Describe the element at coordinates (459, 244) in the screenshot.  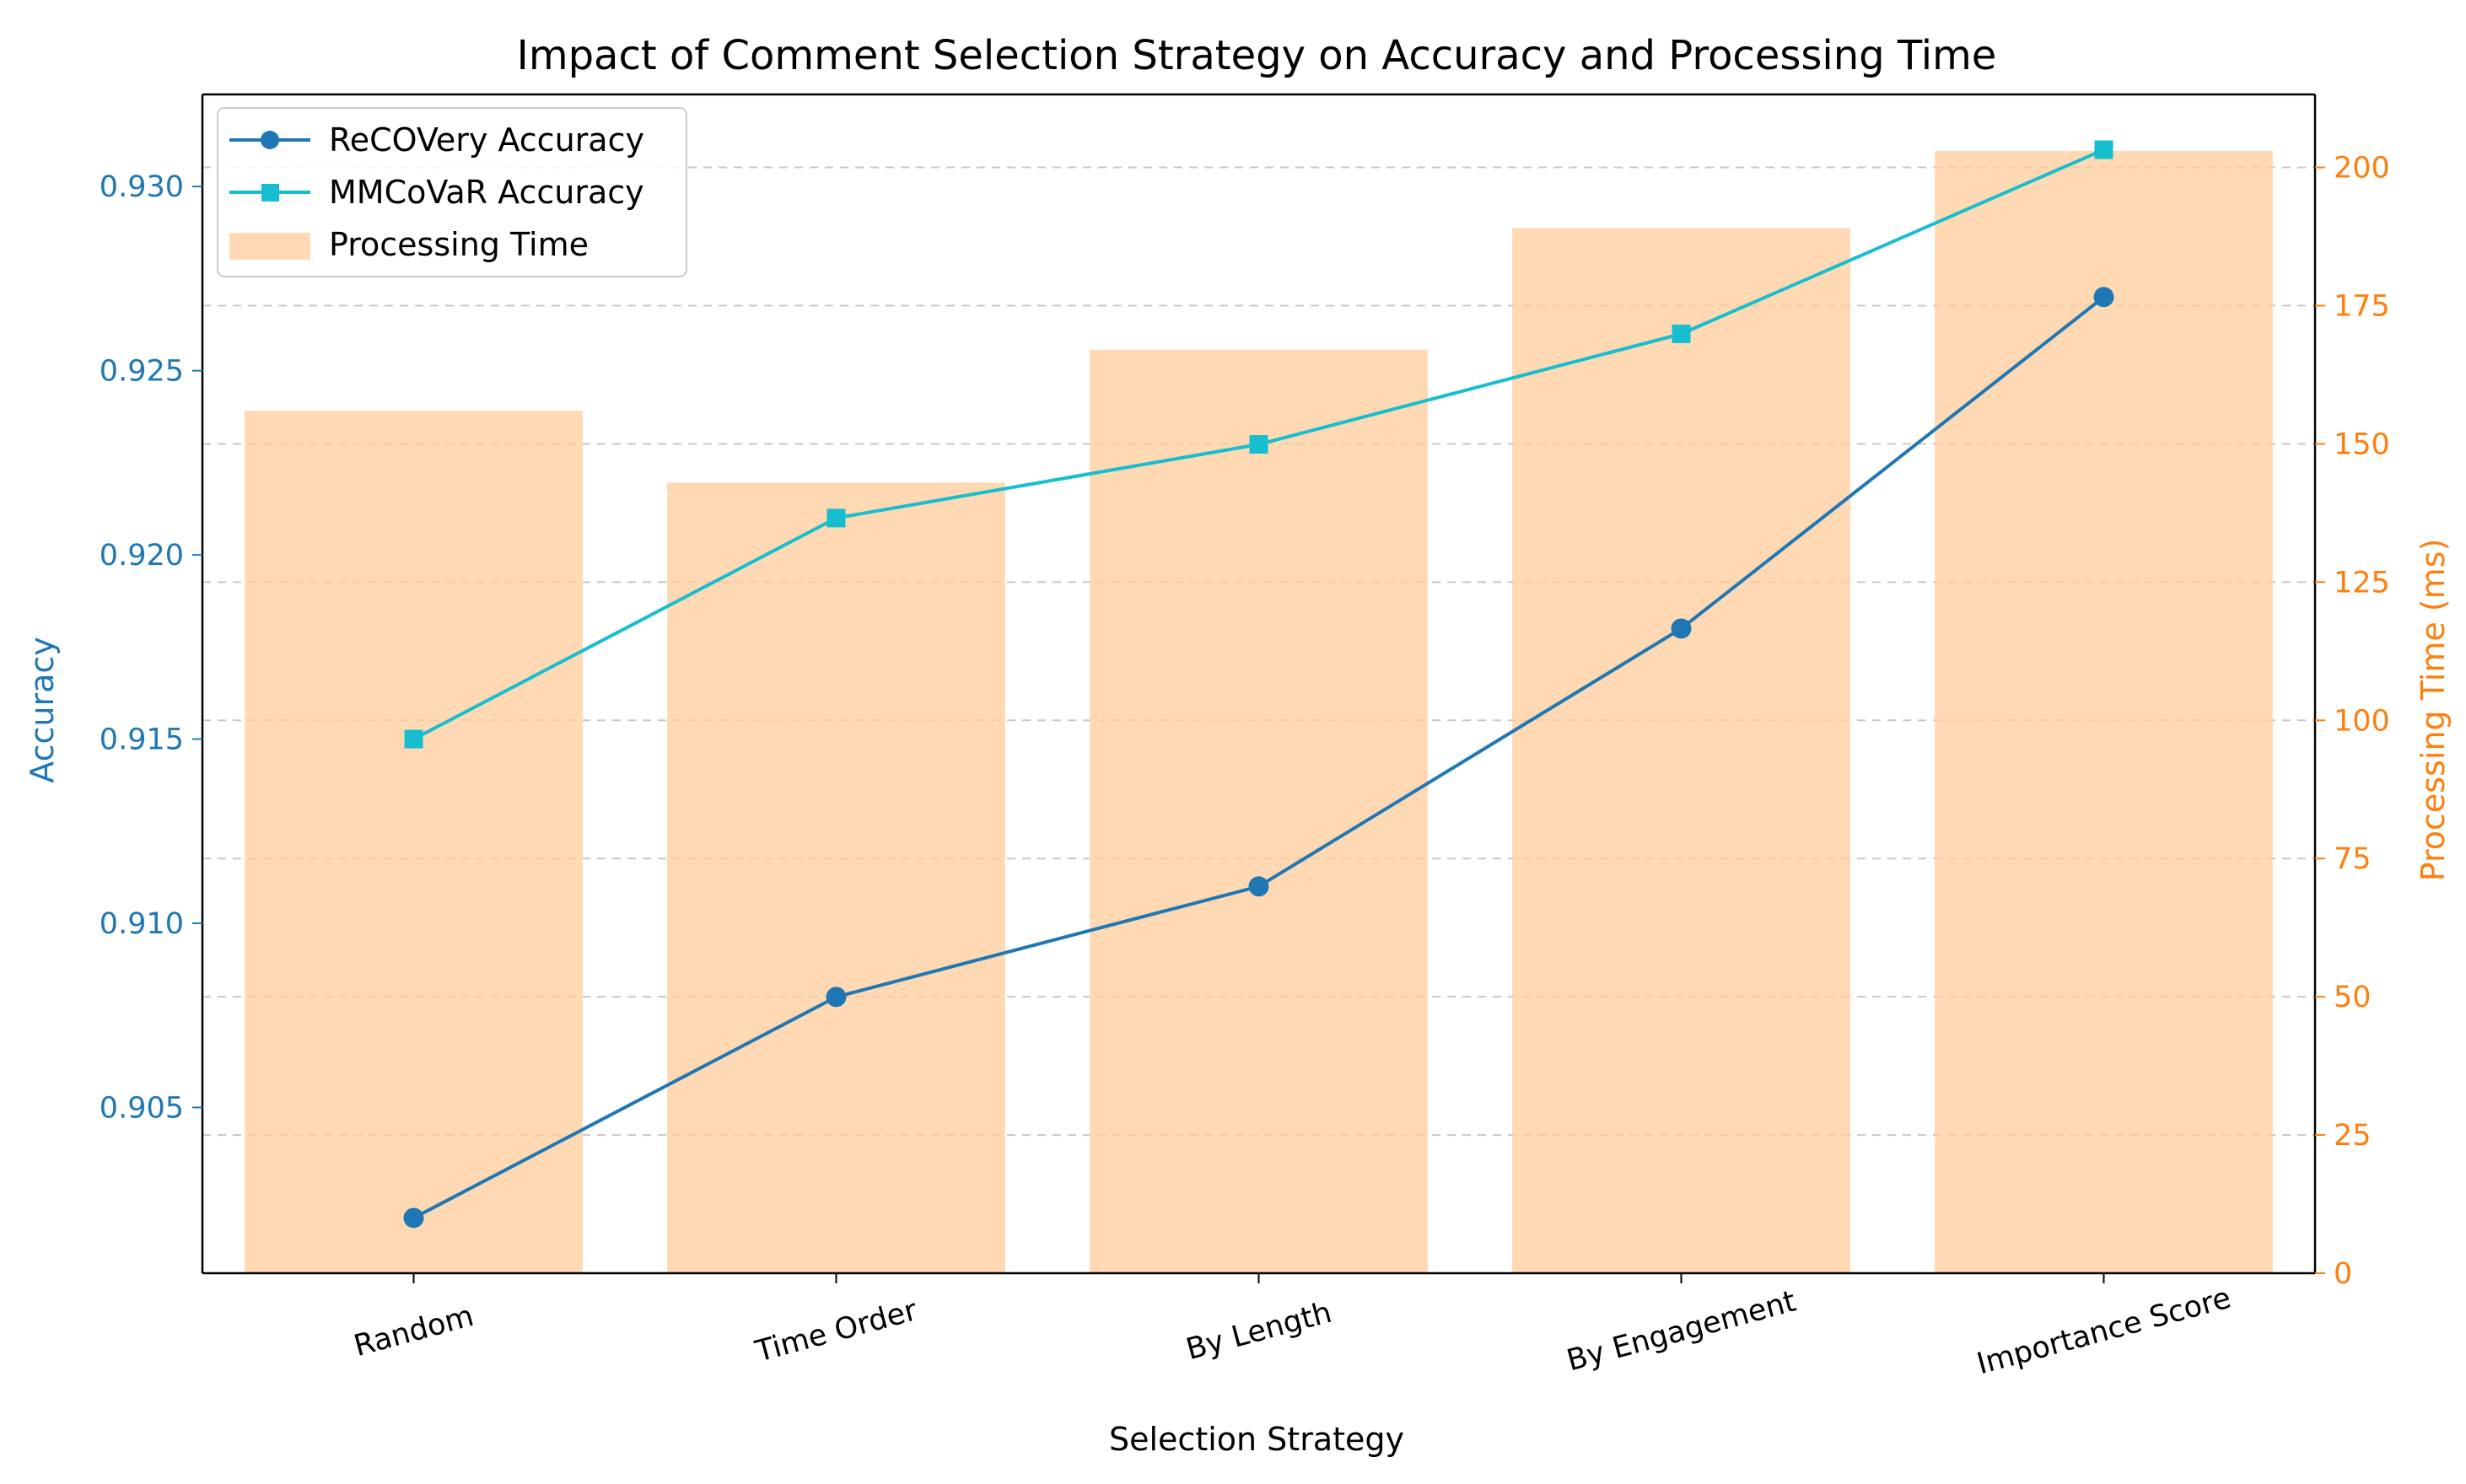
I see `legend-processing-label: Processing Time` at that location.